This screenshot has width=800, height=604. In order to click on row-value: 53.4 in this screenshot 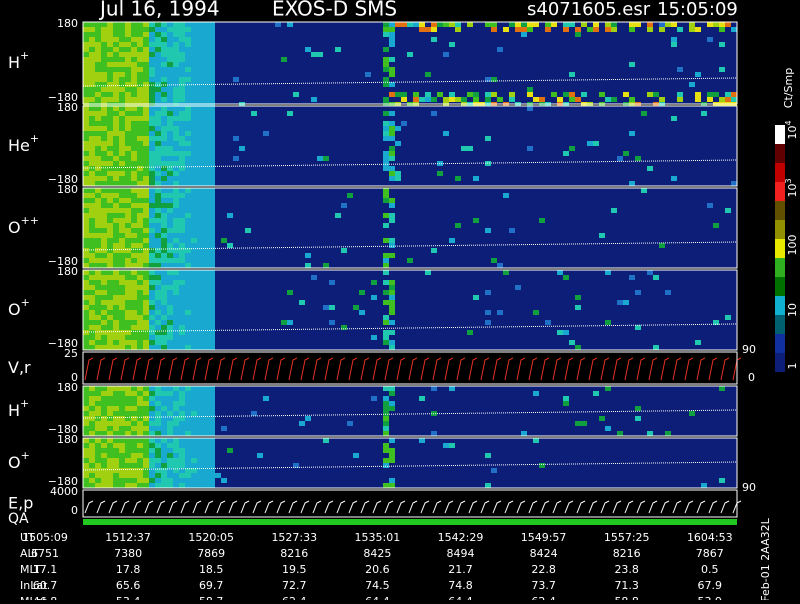, I will do `click(128, 597)`.